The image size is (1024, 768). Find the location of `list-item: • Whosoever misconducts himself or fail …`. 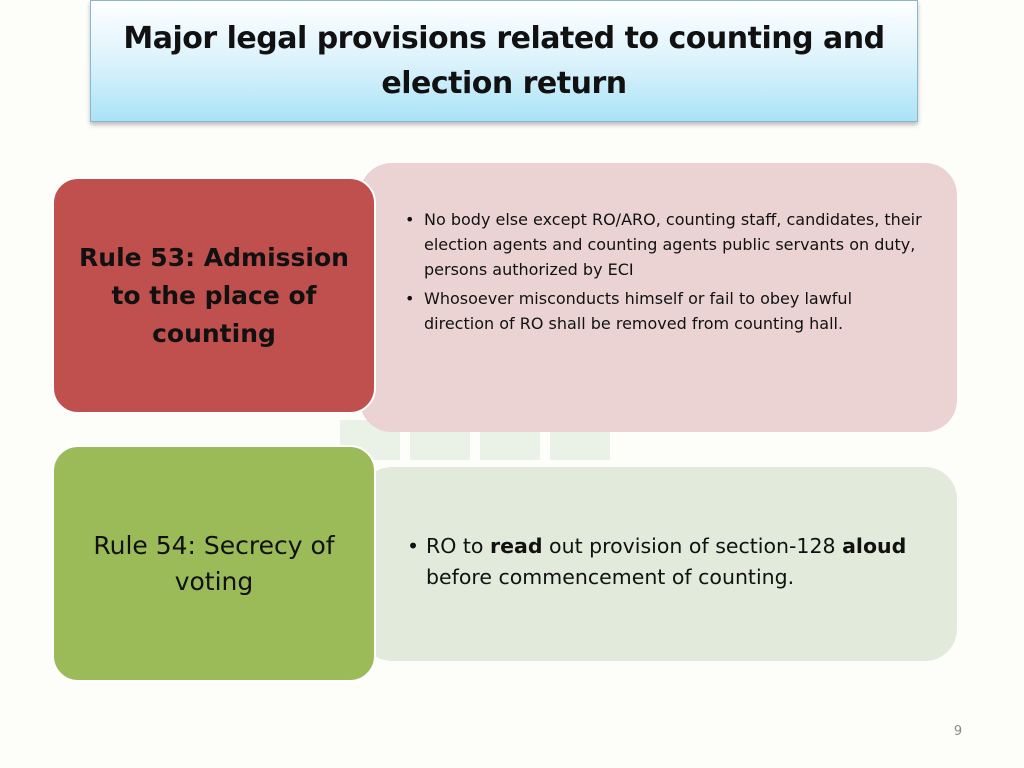

list-item: • Whosoever misconducts himself or fail … is located at coordinates (665, 311).